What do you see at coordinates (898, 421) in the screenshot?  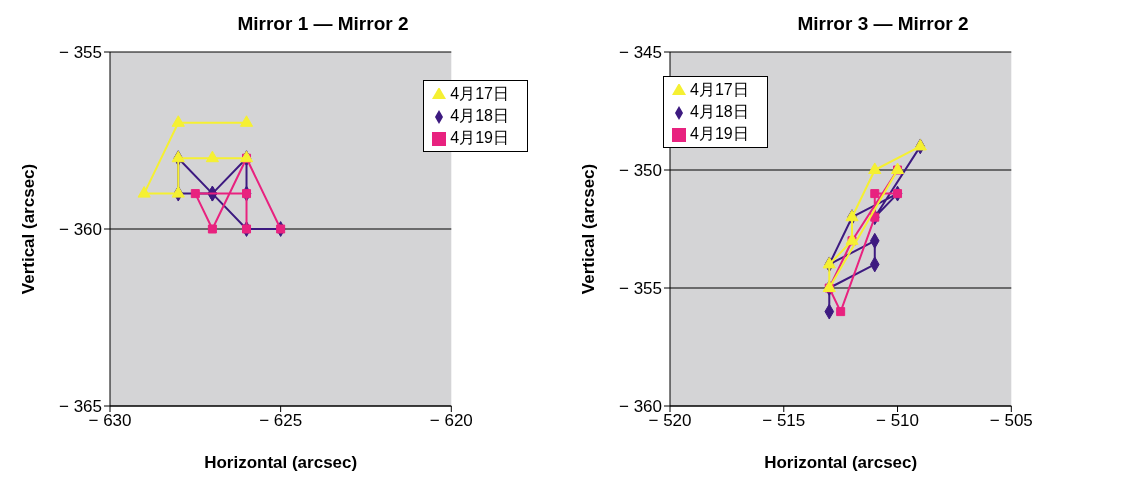 I see `x-tick-label: − 510` at bounding box center [898, 421].